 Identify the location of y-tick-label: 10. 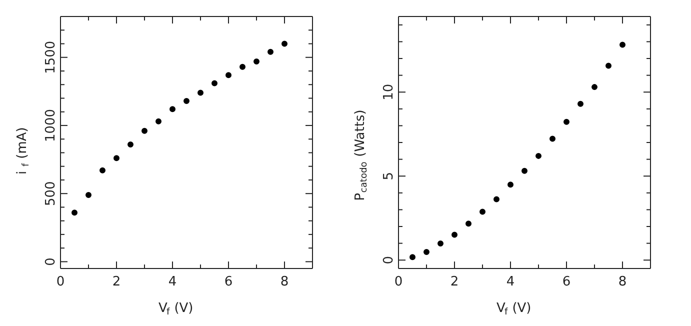
(389, 92).